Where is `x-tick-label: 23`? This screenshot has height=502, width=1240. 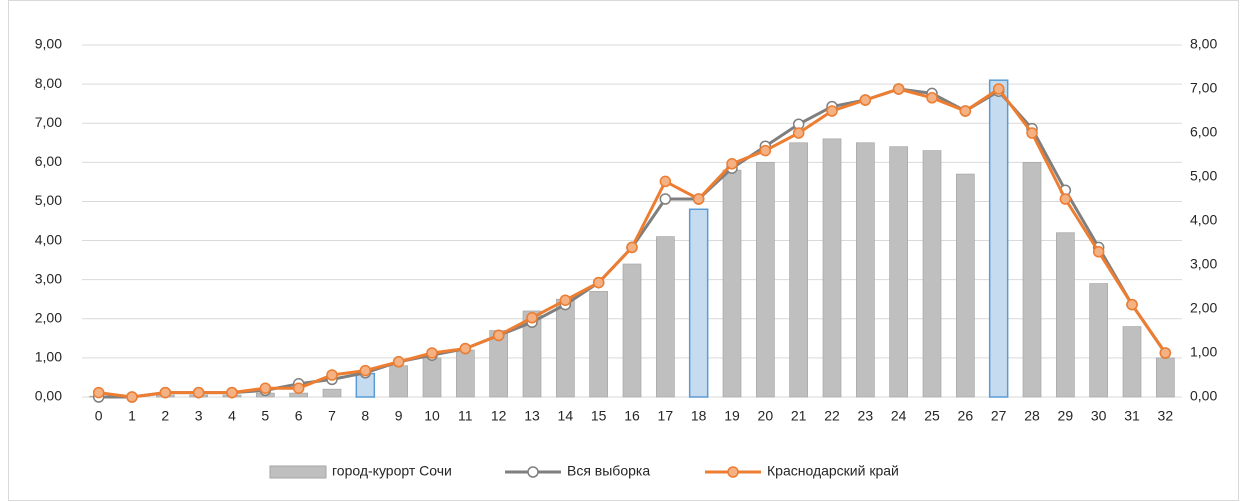 x-tick-label: 23 is located at coordinates (866, 416).